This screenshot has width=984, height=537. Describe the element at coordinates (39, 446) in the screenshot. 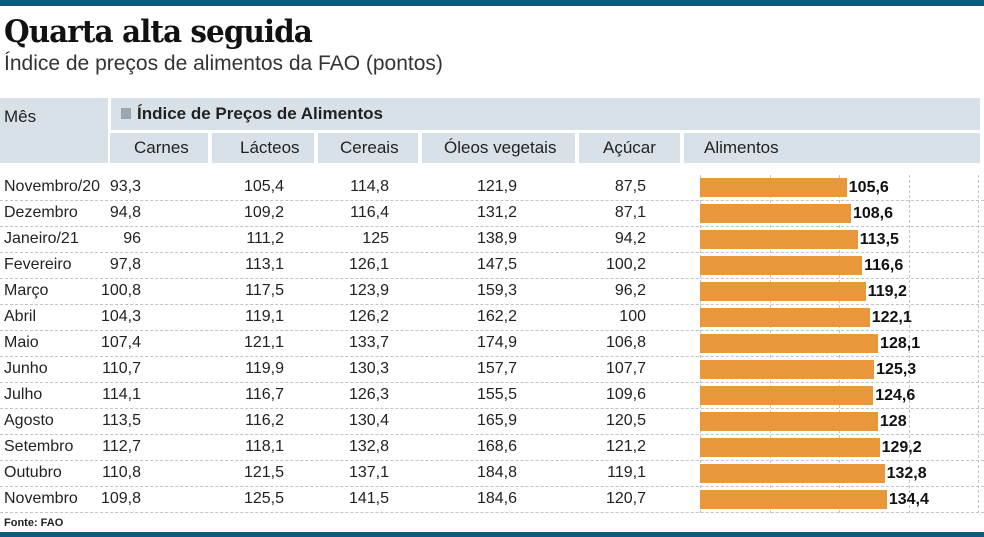

I see `month-cell: Setembro` at that location.